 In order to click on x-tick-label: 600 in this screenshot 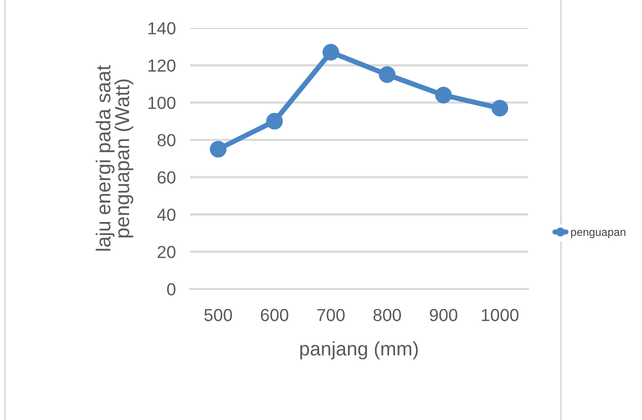, I will do `click(274, 315)`.